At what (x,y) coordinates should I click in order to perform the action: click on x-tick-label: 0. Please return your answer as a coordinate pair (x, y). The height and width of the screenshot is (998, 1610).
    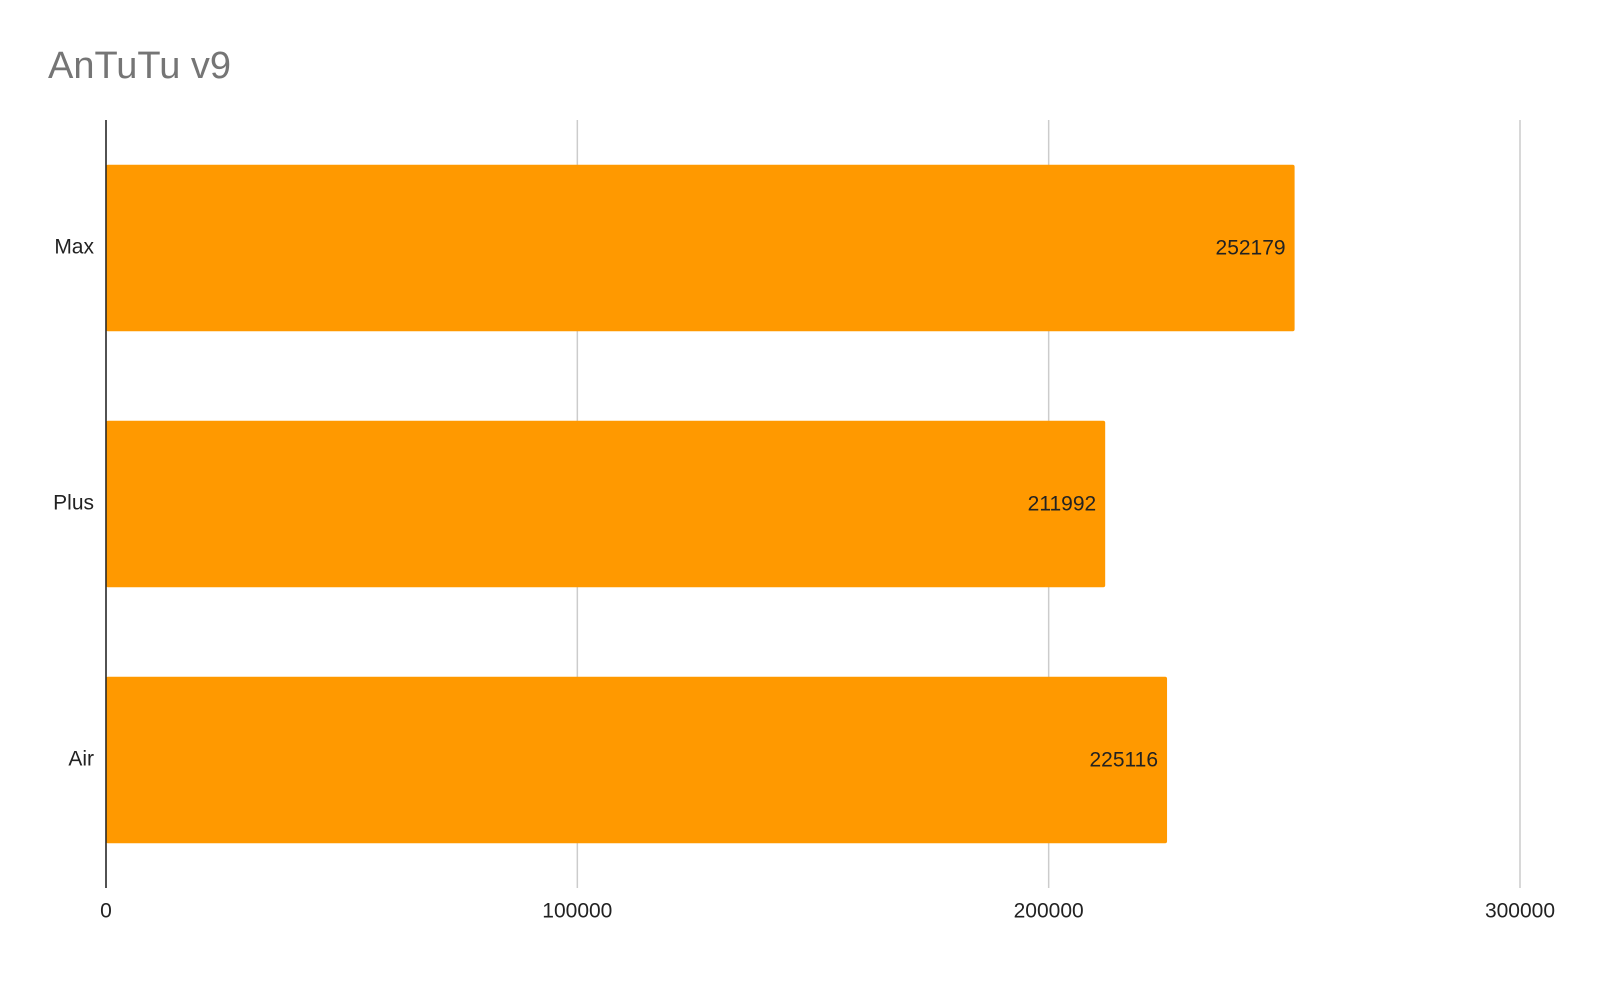
    Looking at the image, I should click on (106, 911).